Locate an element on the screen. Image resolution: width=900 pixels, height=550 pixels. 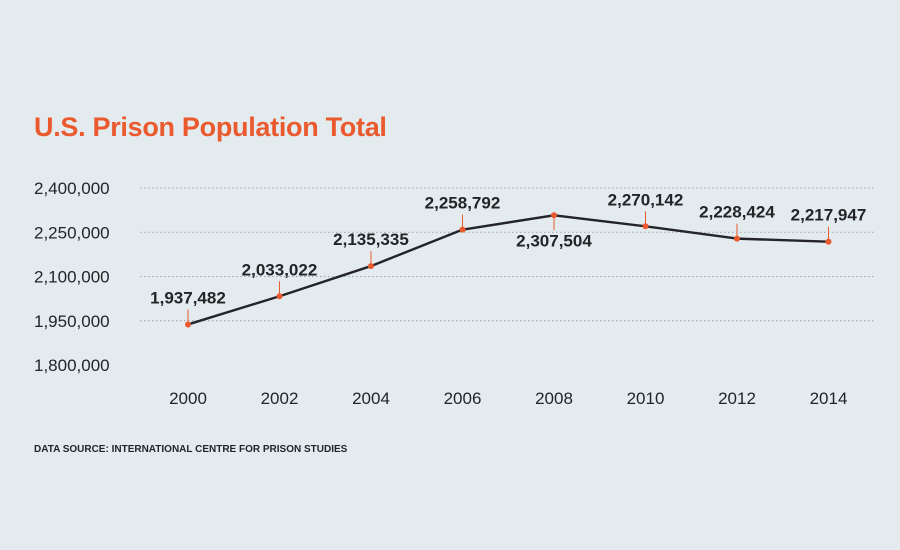
data-label: 2,217,947 is located at coordinates (829, 215).